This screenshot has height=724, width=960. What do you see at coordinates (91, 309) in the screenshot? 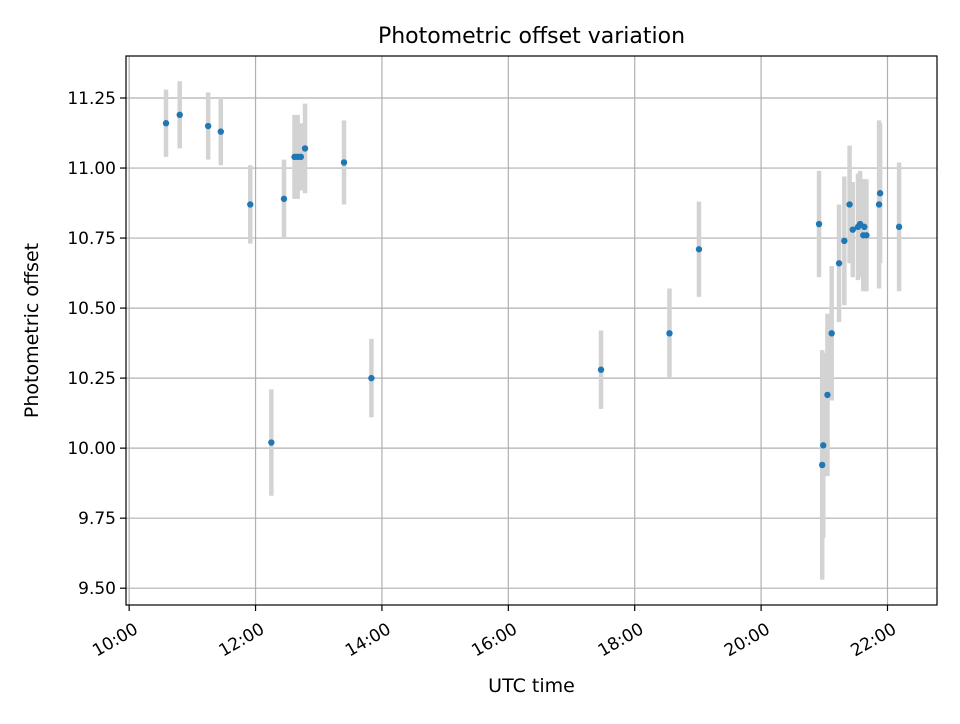
I see `y-tick-label: 10.50` at bounding box center [91, 309].